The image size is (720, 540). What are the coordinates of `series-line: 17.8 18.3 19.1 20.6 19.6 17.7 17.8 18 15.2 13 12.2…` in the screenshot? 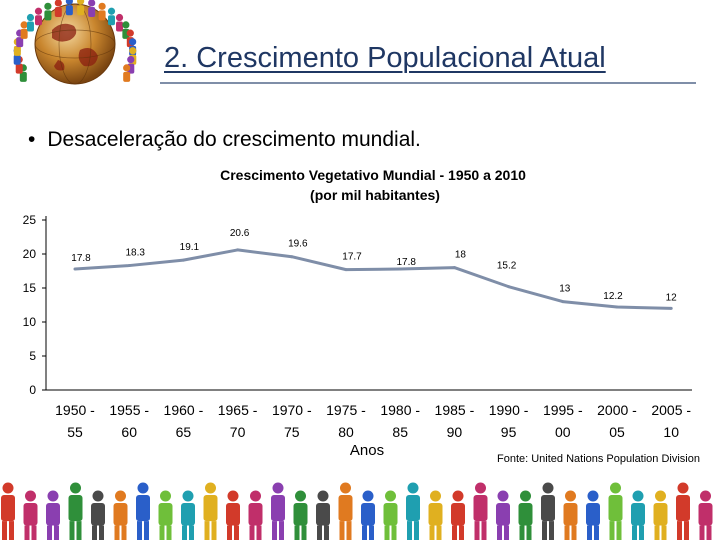 It's located at (374, 269).